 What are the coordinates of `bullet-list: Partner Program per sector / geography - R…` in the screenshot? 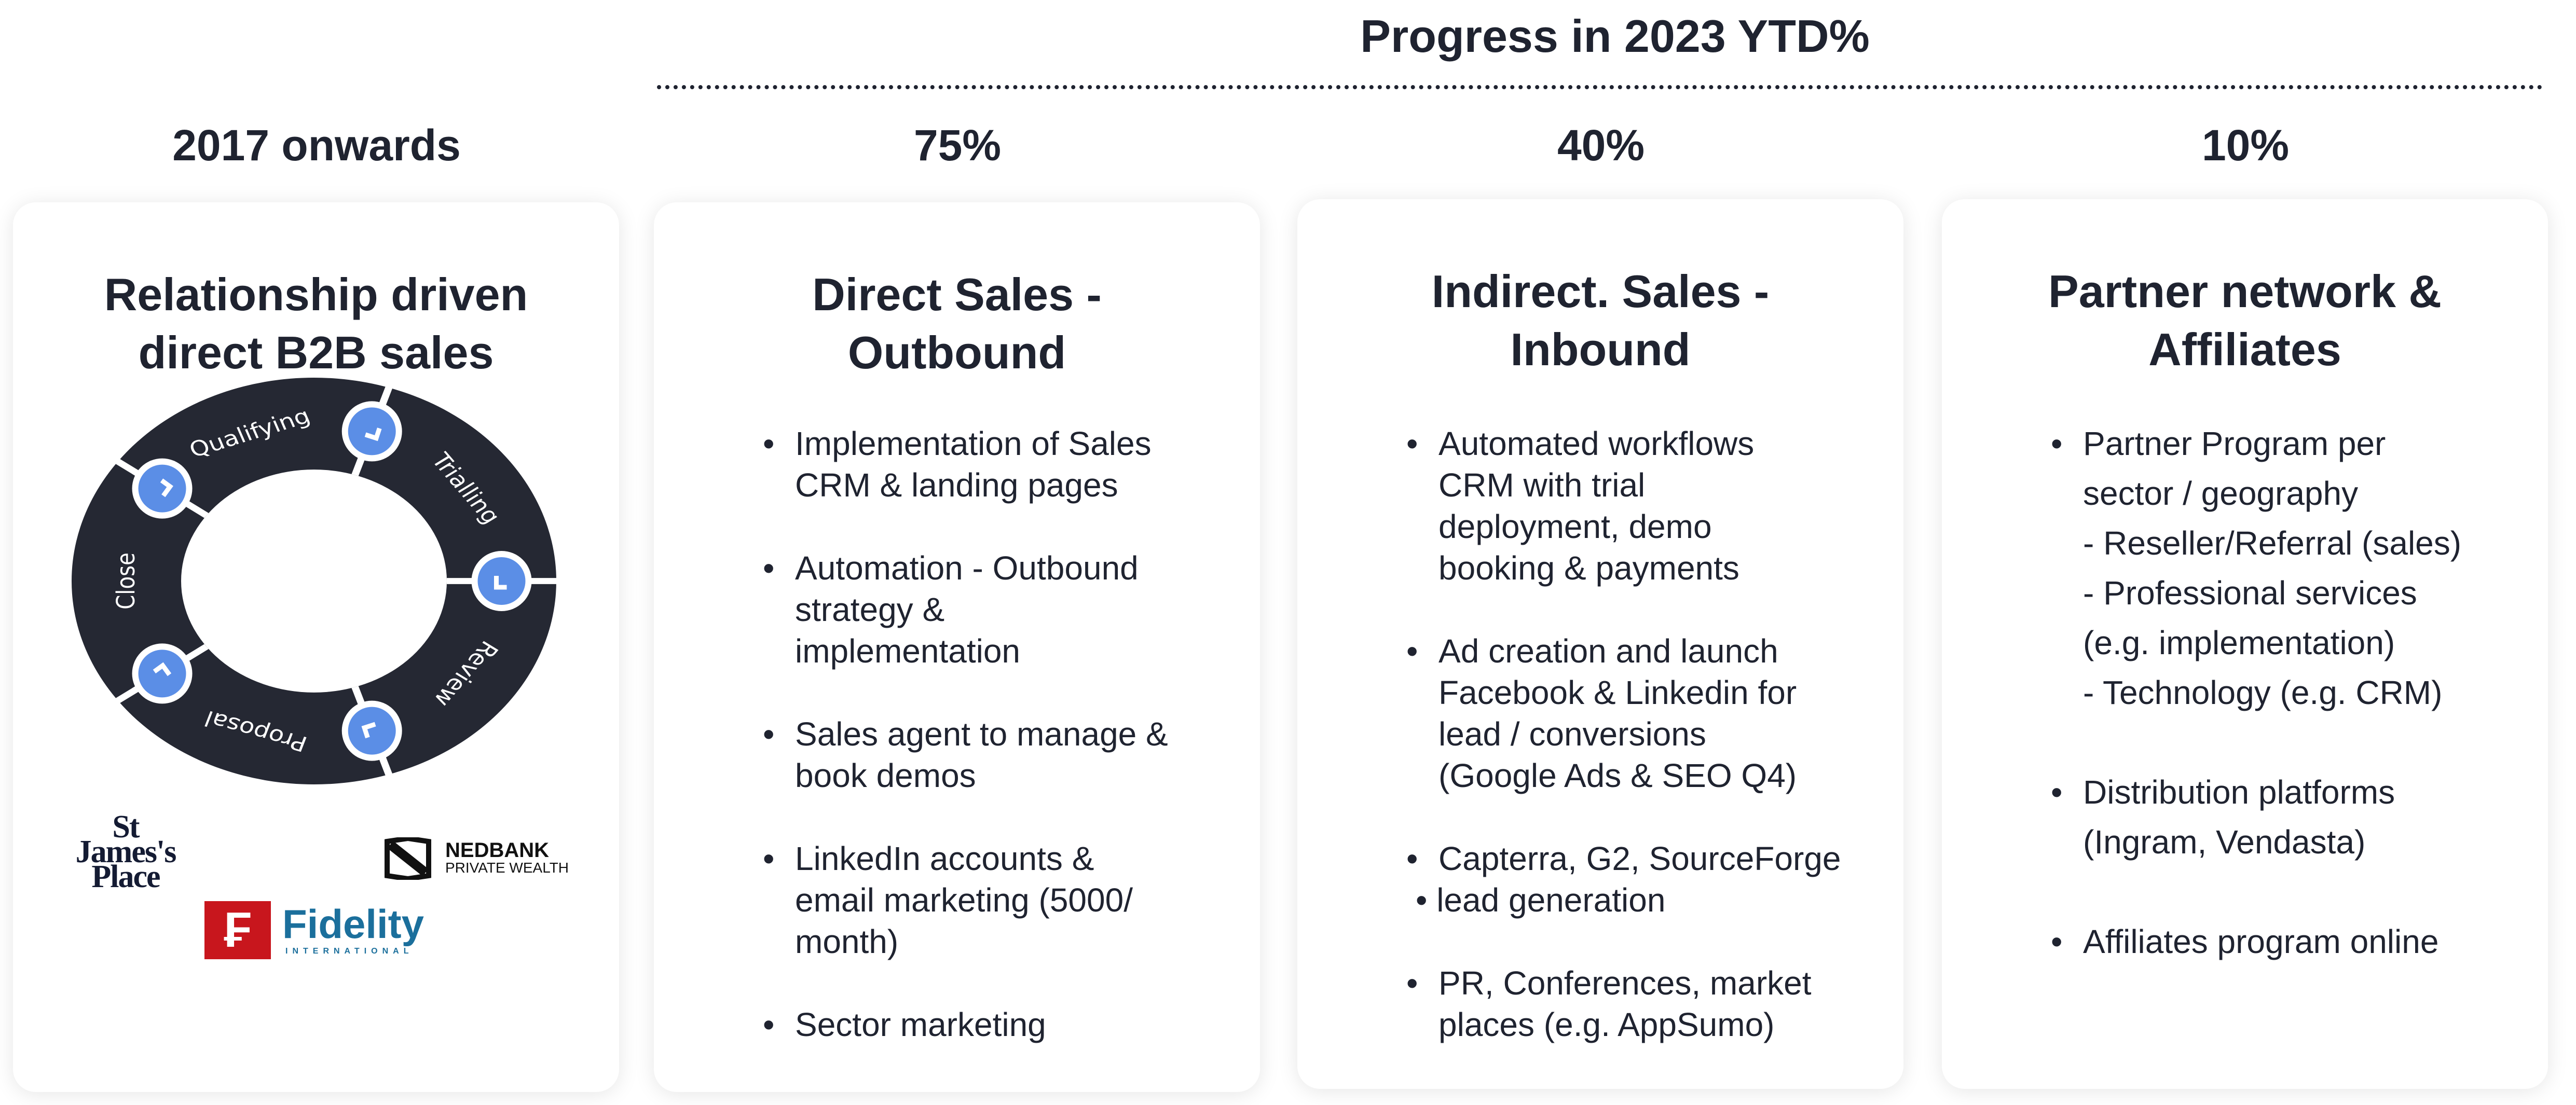 It's located at (2289, 718).